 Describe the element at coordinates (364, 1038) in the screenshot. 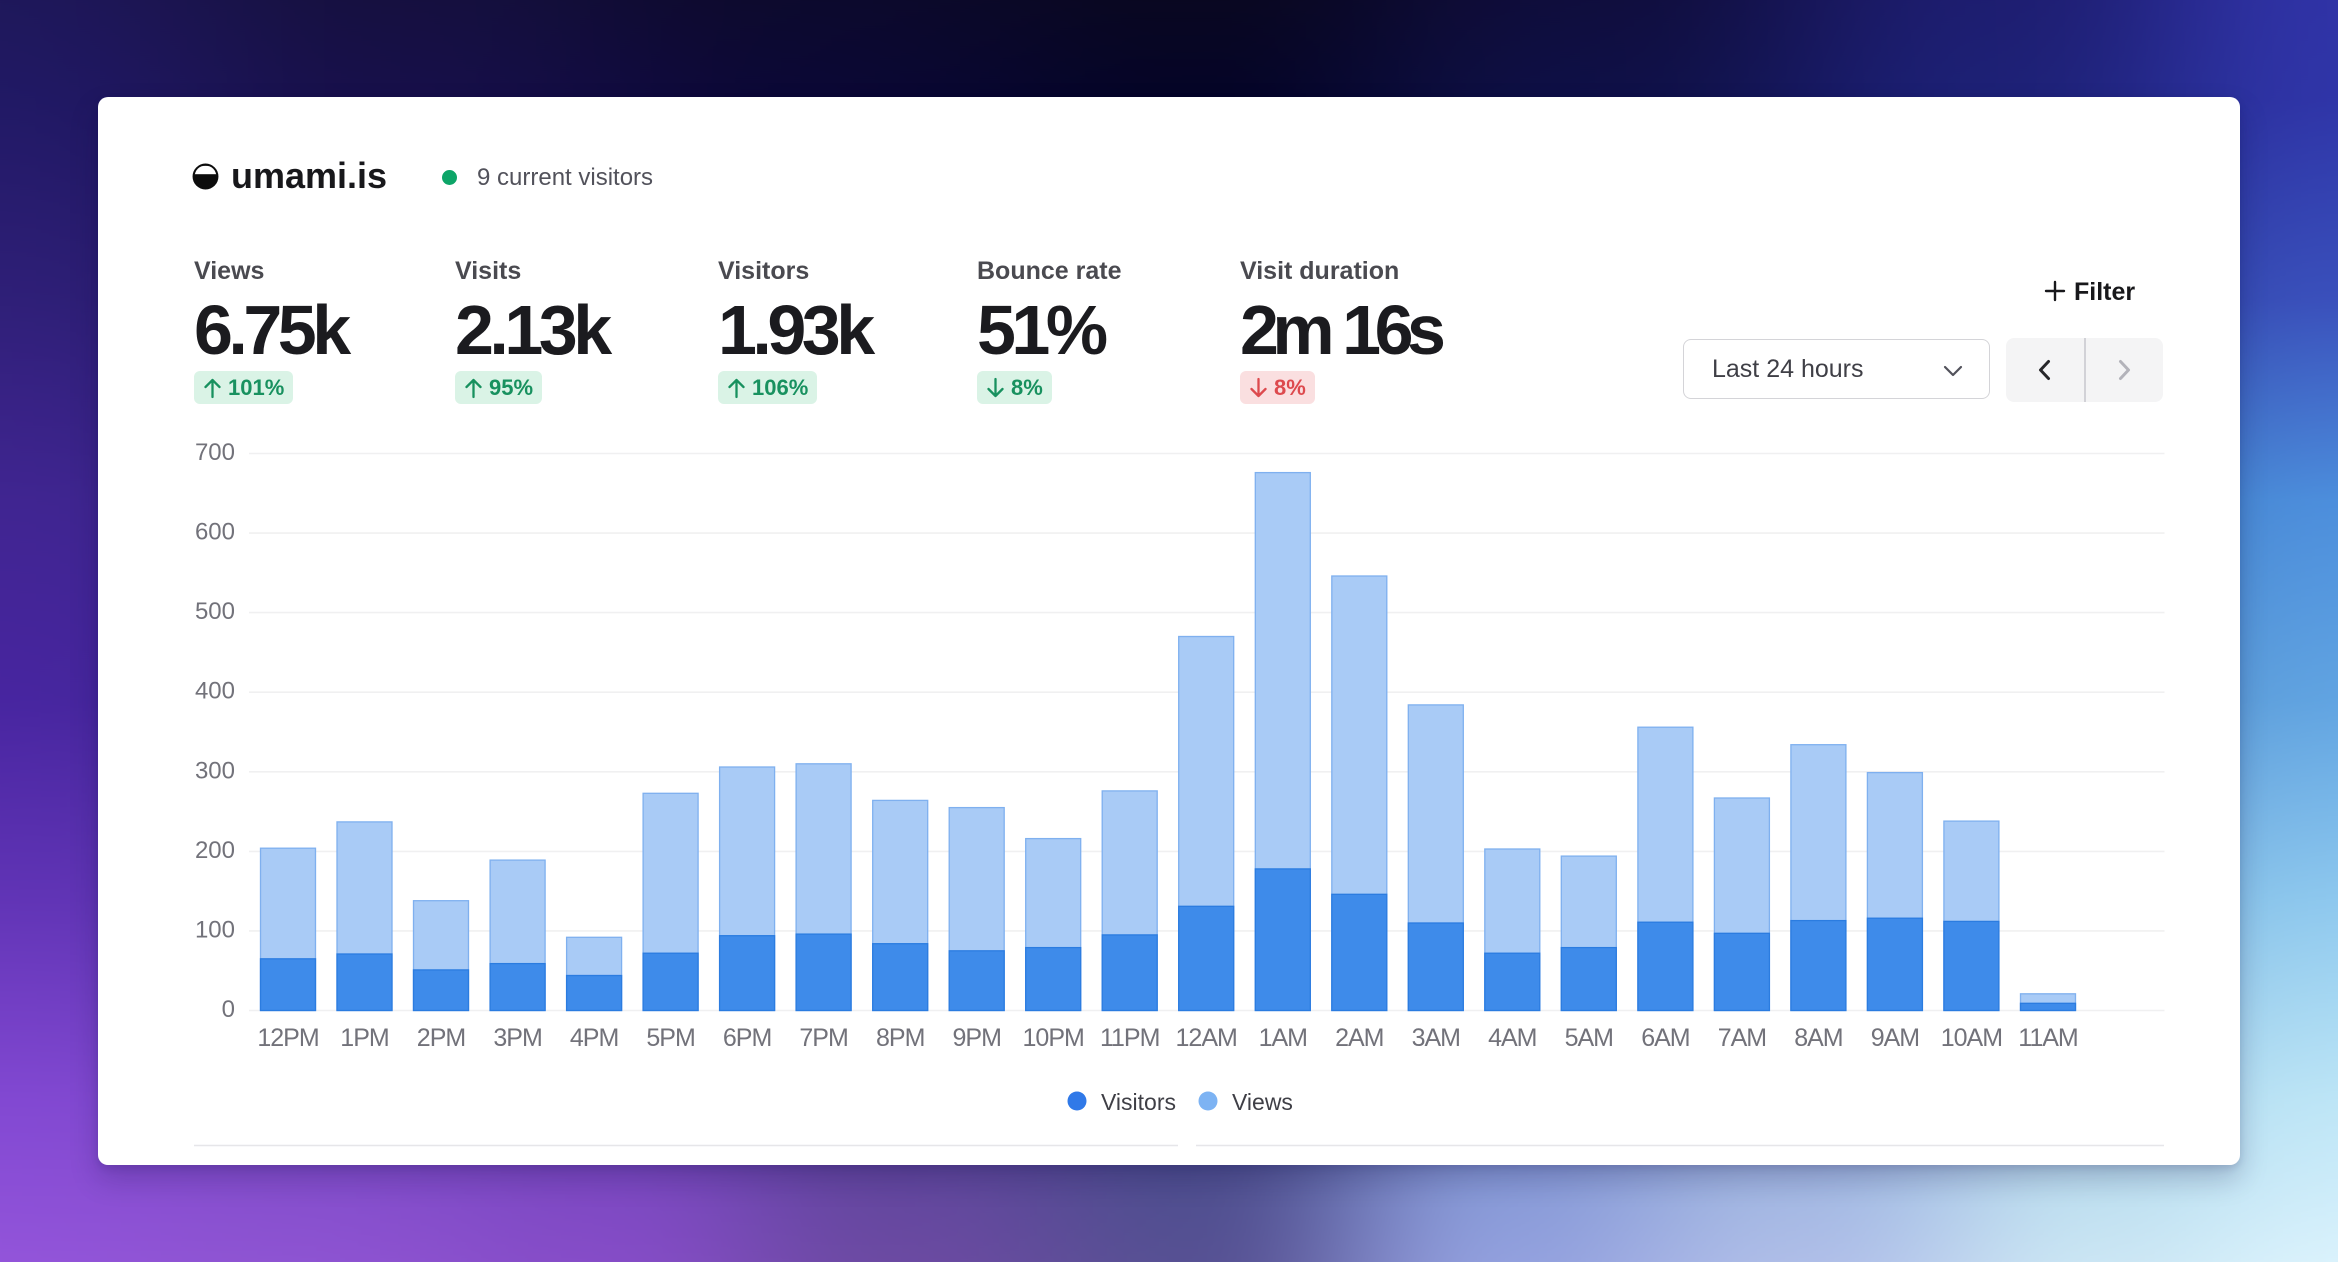

I see `svg-text: 1PM` at that location.